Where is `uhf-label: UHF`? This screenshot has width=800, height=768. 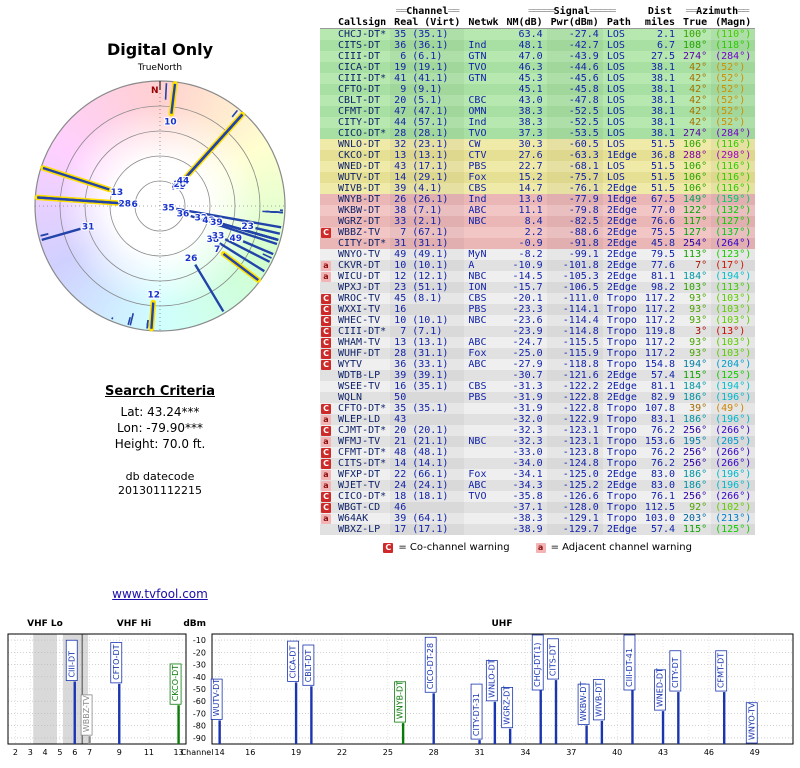
uhf-label: UHF is located at coordinates (502, 624).